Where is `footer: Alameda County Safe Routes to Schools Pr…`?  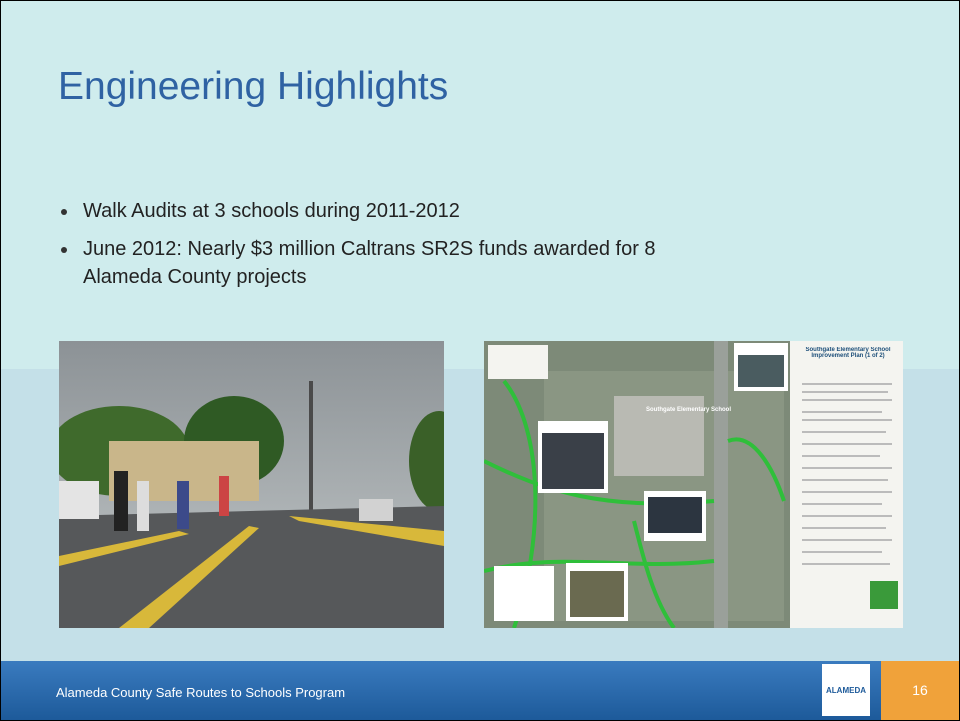
footer: Alameda County Safe Routes to Schools Pr… is located at coordinates (480, 690).